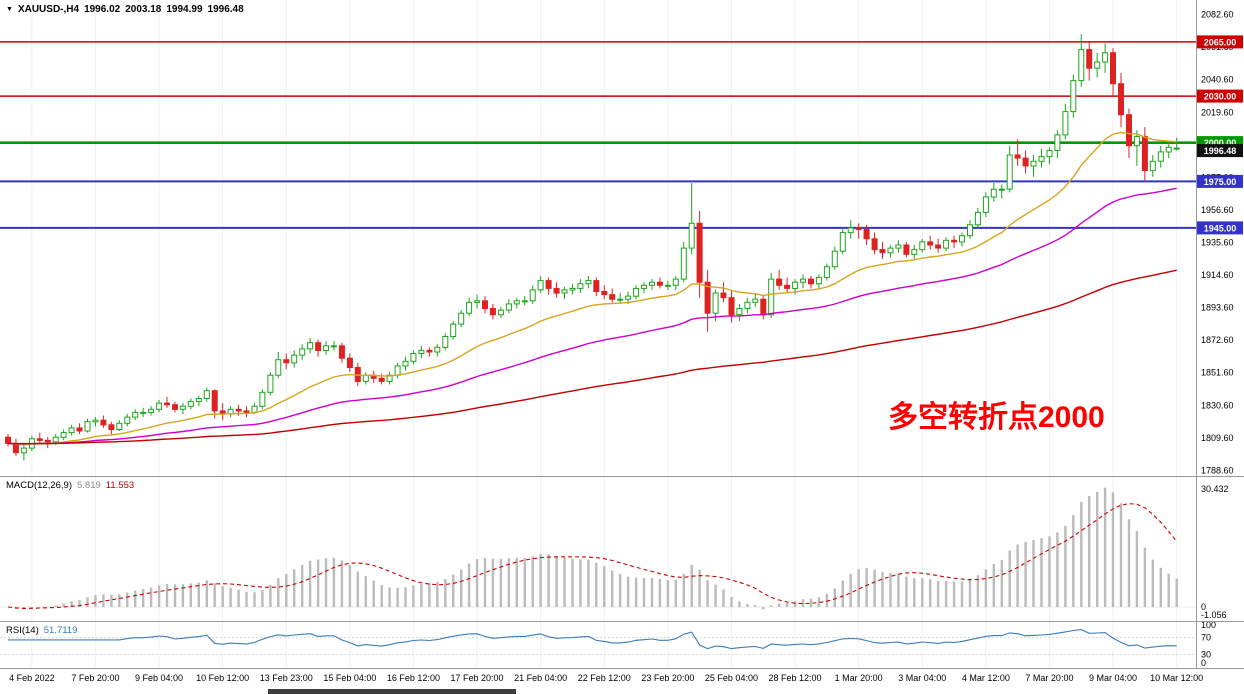 The width and height of the screenshot is (1244, 694). What do you see at coordinates (1217, 15) in the screenshot?
I see `svg-text: 2082.60` at bounding box center [1217, 15].